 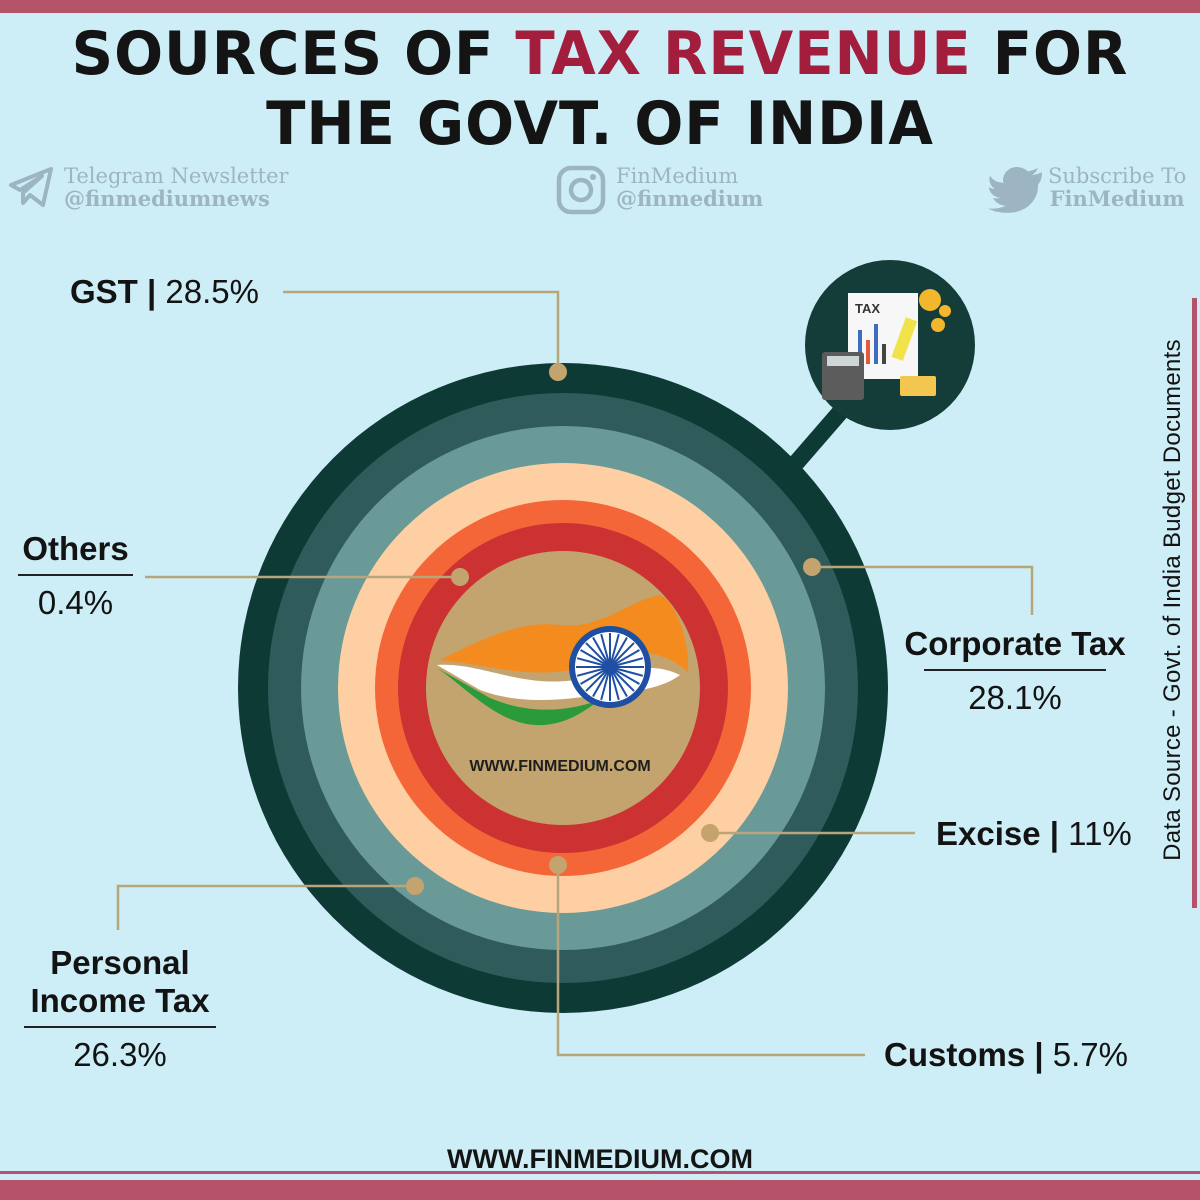 What do you see at coordinates (75, 576) in the screenshot?
I see `label-others: Others 0.4%` at bounding box center [75, 576].